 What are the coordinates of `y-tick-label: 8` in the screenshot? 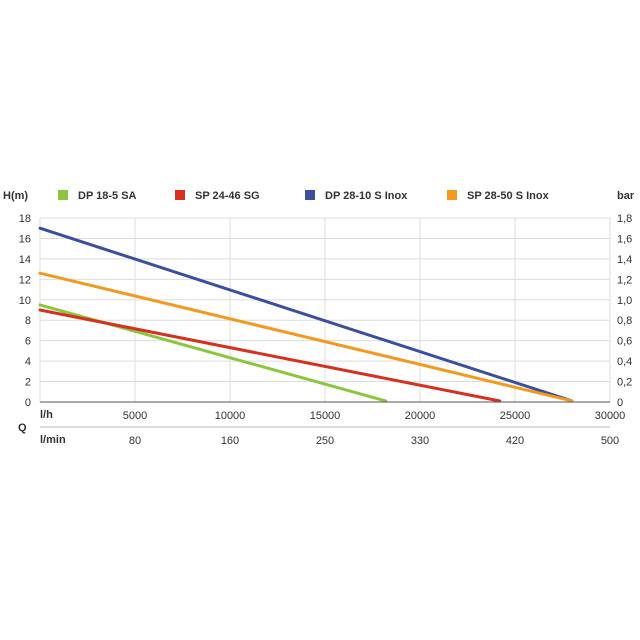 It's located at (28, 321).